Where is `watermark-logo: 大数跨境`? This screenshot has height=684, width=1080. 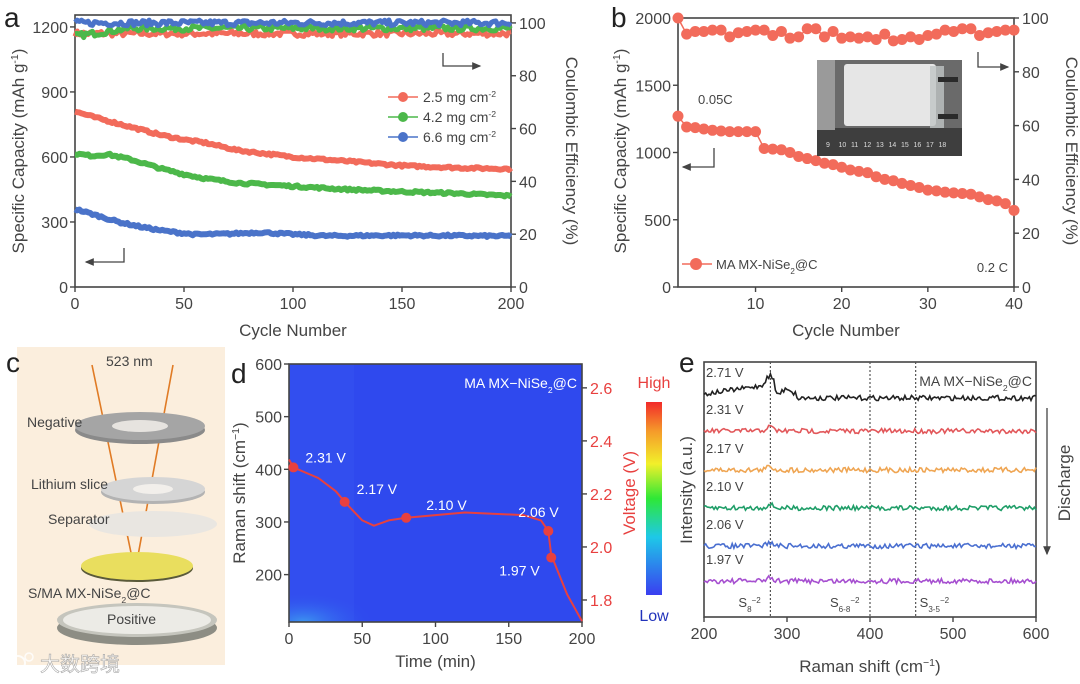 watermark-logo: 大数跨境 is located at coordinates (65, 664).